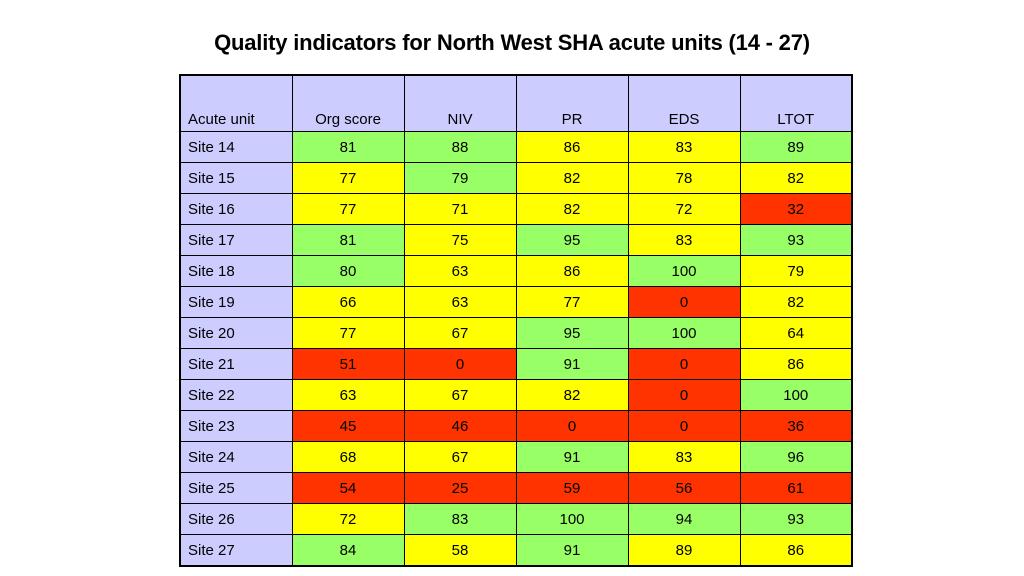 The height and width of the screenshot is (576, 1024). Describe the element at coordinates (236, 147) in the screenshot. I see `site-cell: Site 14` at that location.